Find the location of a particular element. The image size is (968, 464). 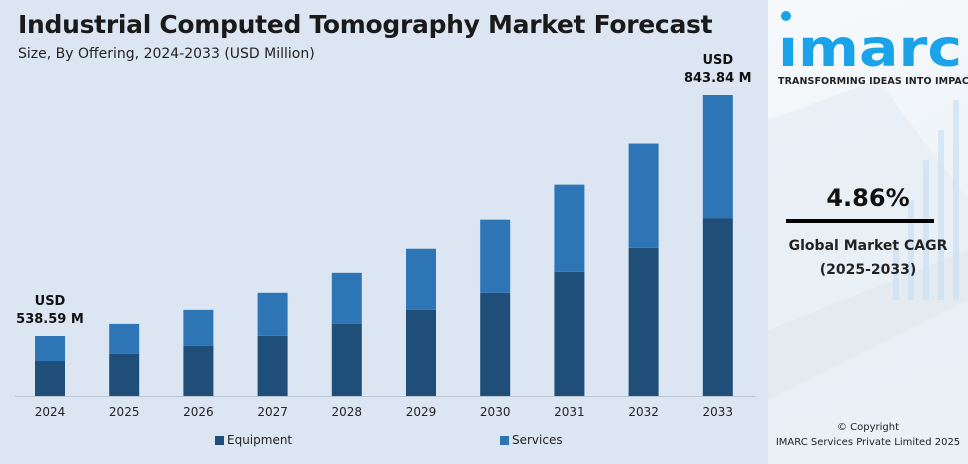

bar-services-2033 is located at coordinates (717, 157).